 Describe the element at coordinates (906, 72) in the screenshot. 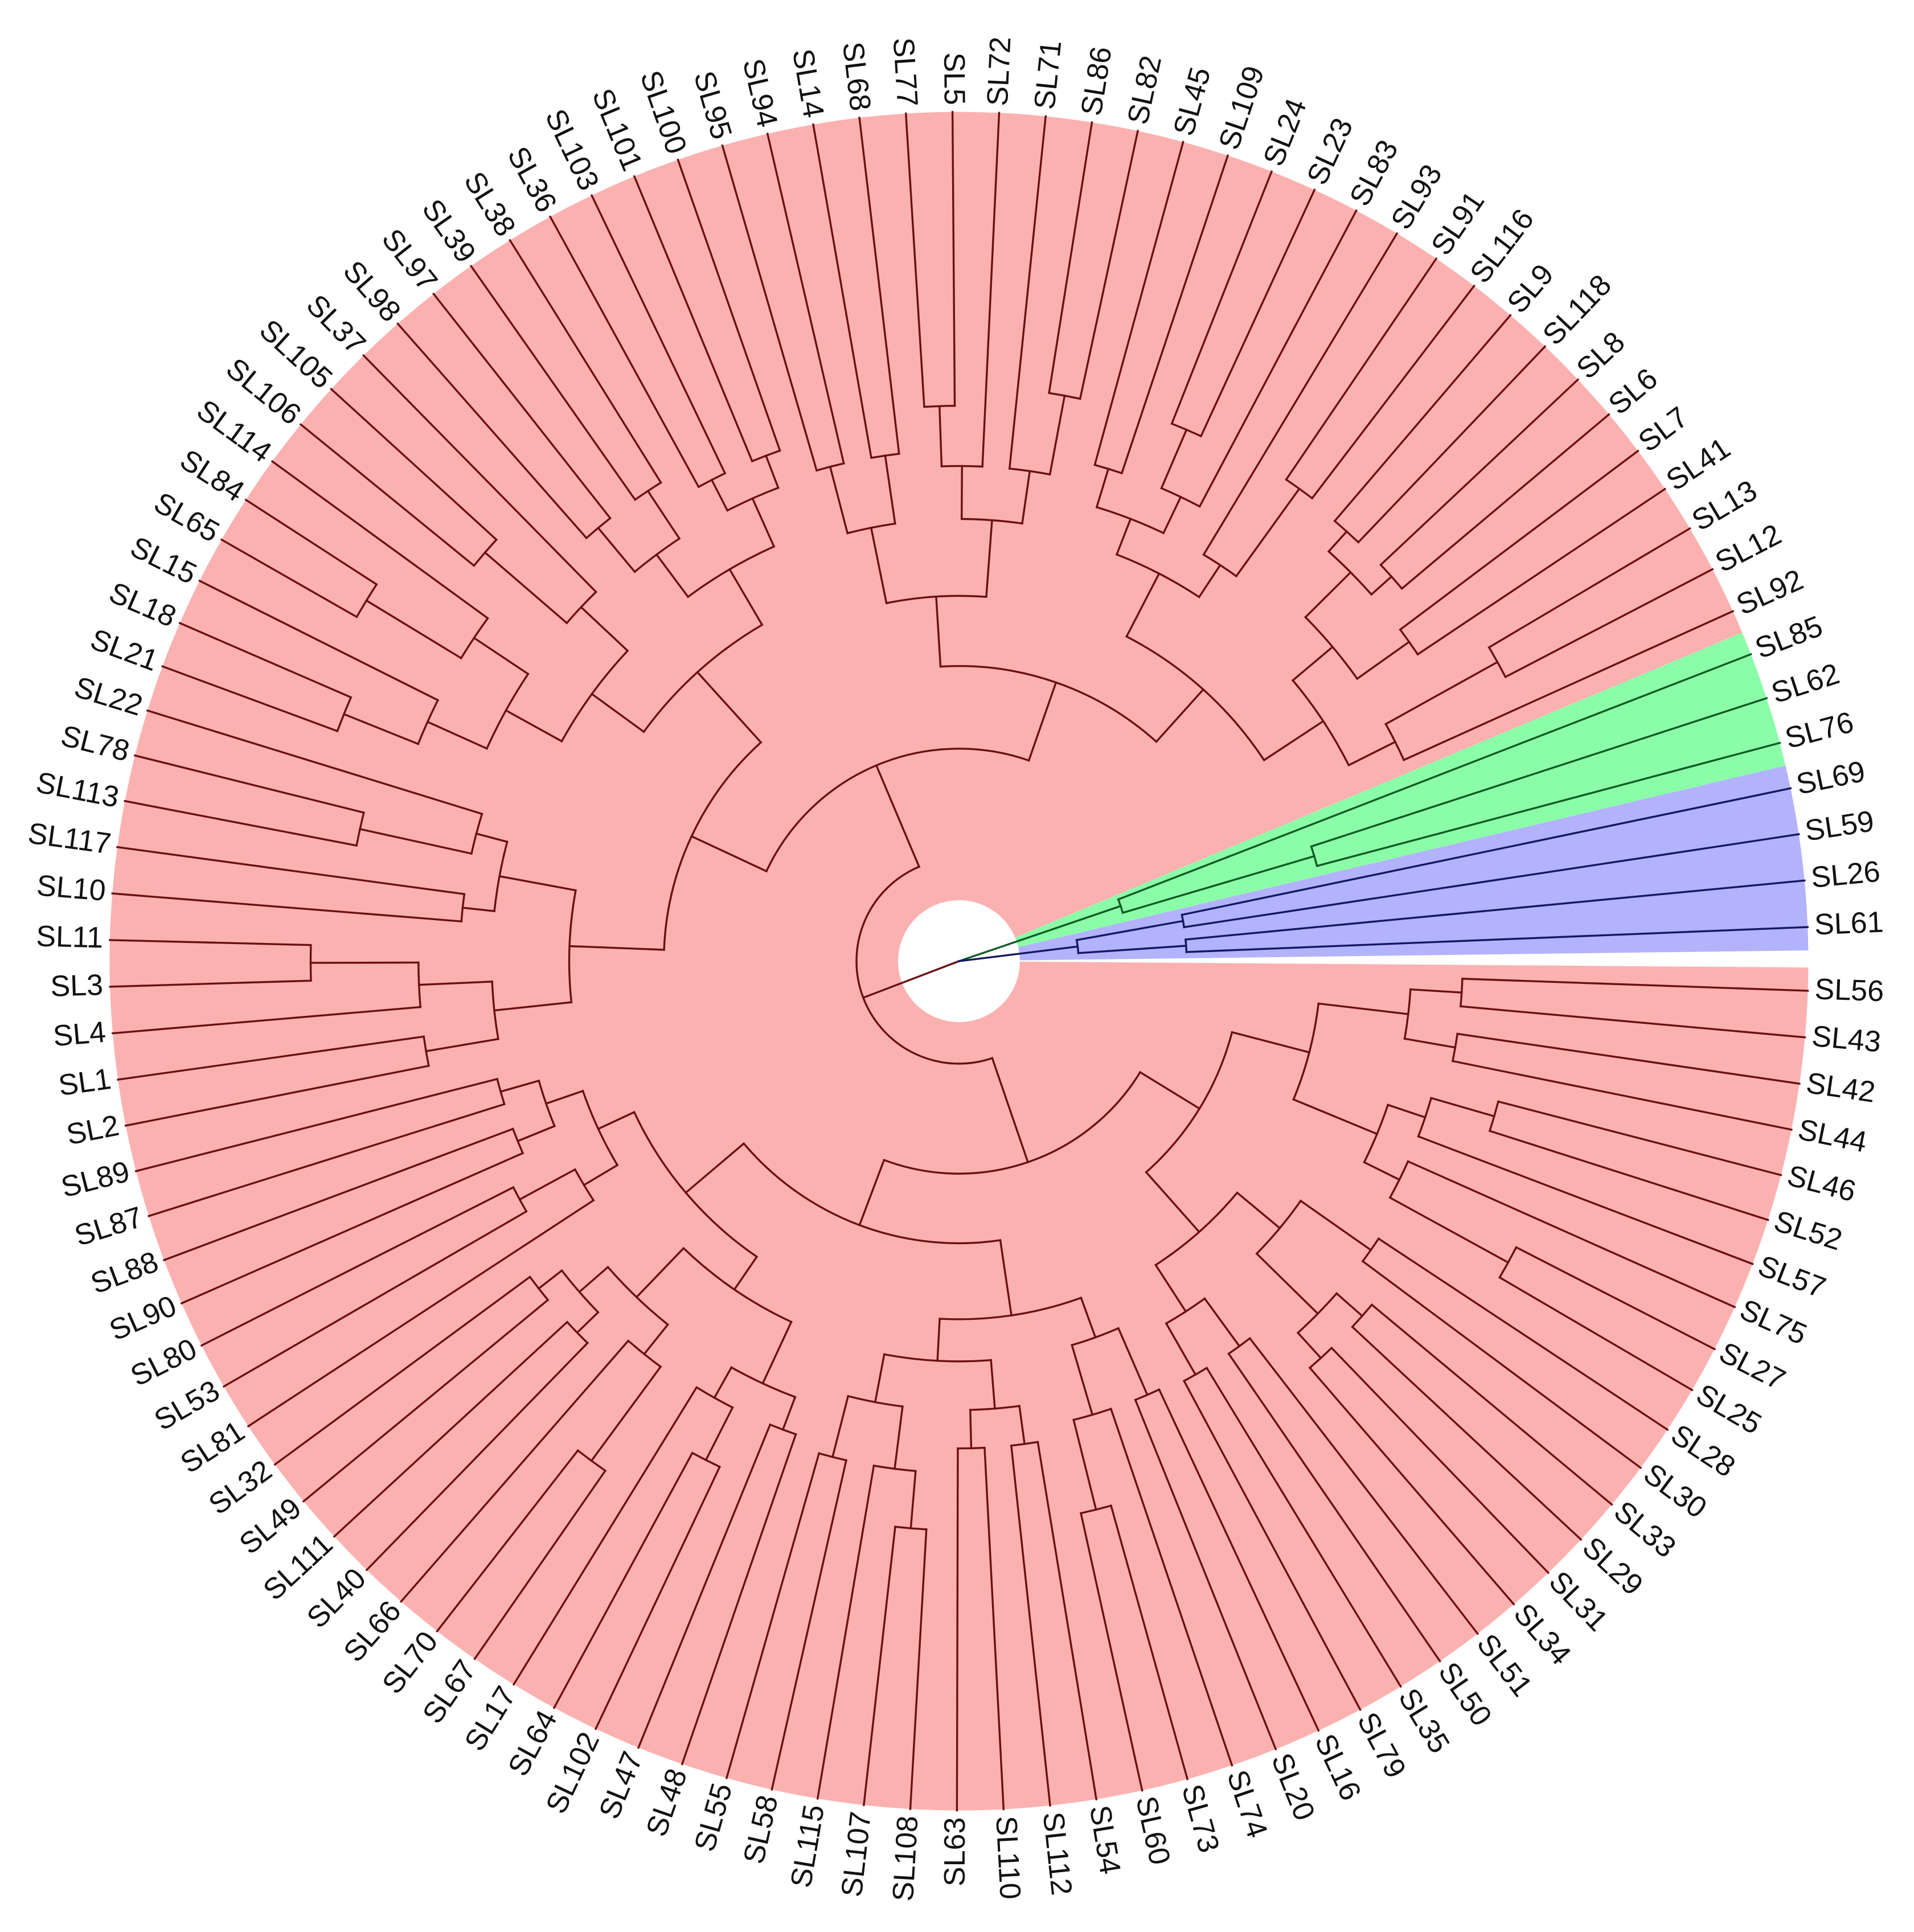

I see `leaf-label: SL77` at that location.